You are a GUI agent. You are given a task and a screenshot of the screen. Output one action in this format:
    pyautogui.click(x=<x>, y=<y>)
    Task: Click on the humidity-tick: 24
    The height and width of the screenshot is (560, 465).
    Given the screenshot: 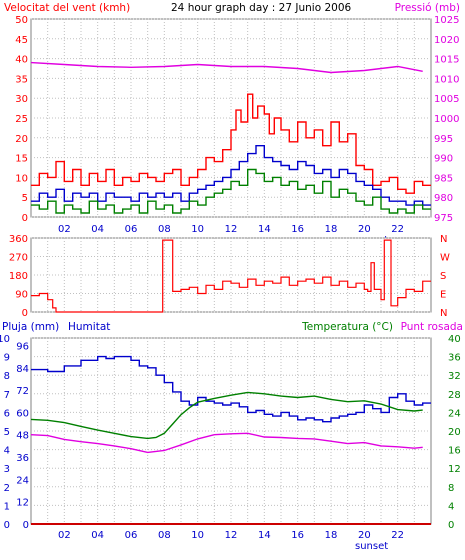 What is the action you would take?
    pyautogui.click(x=22, y=480)
    